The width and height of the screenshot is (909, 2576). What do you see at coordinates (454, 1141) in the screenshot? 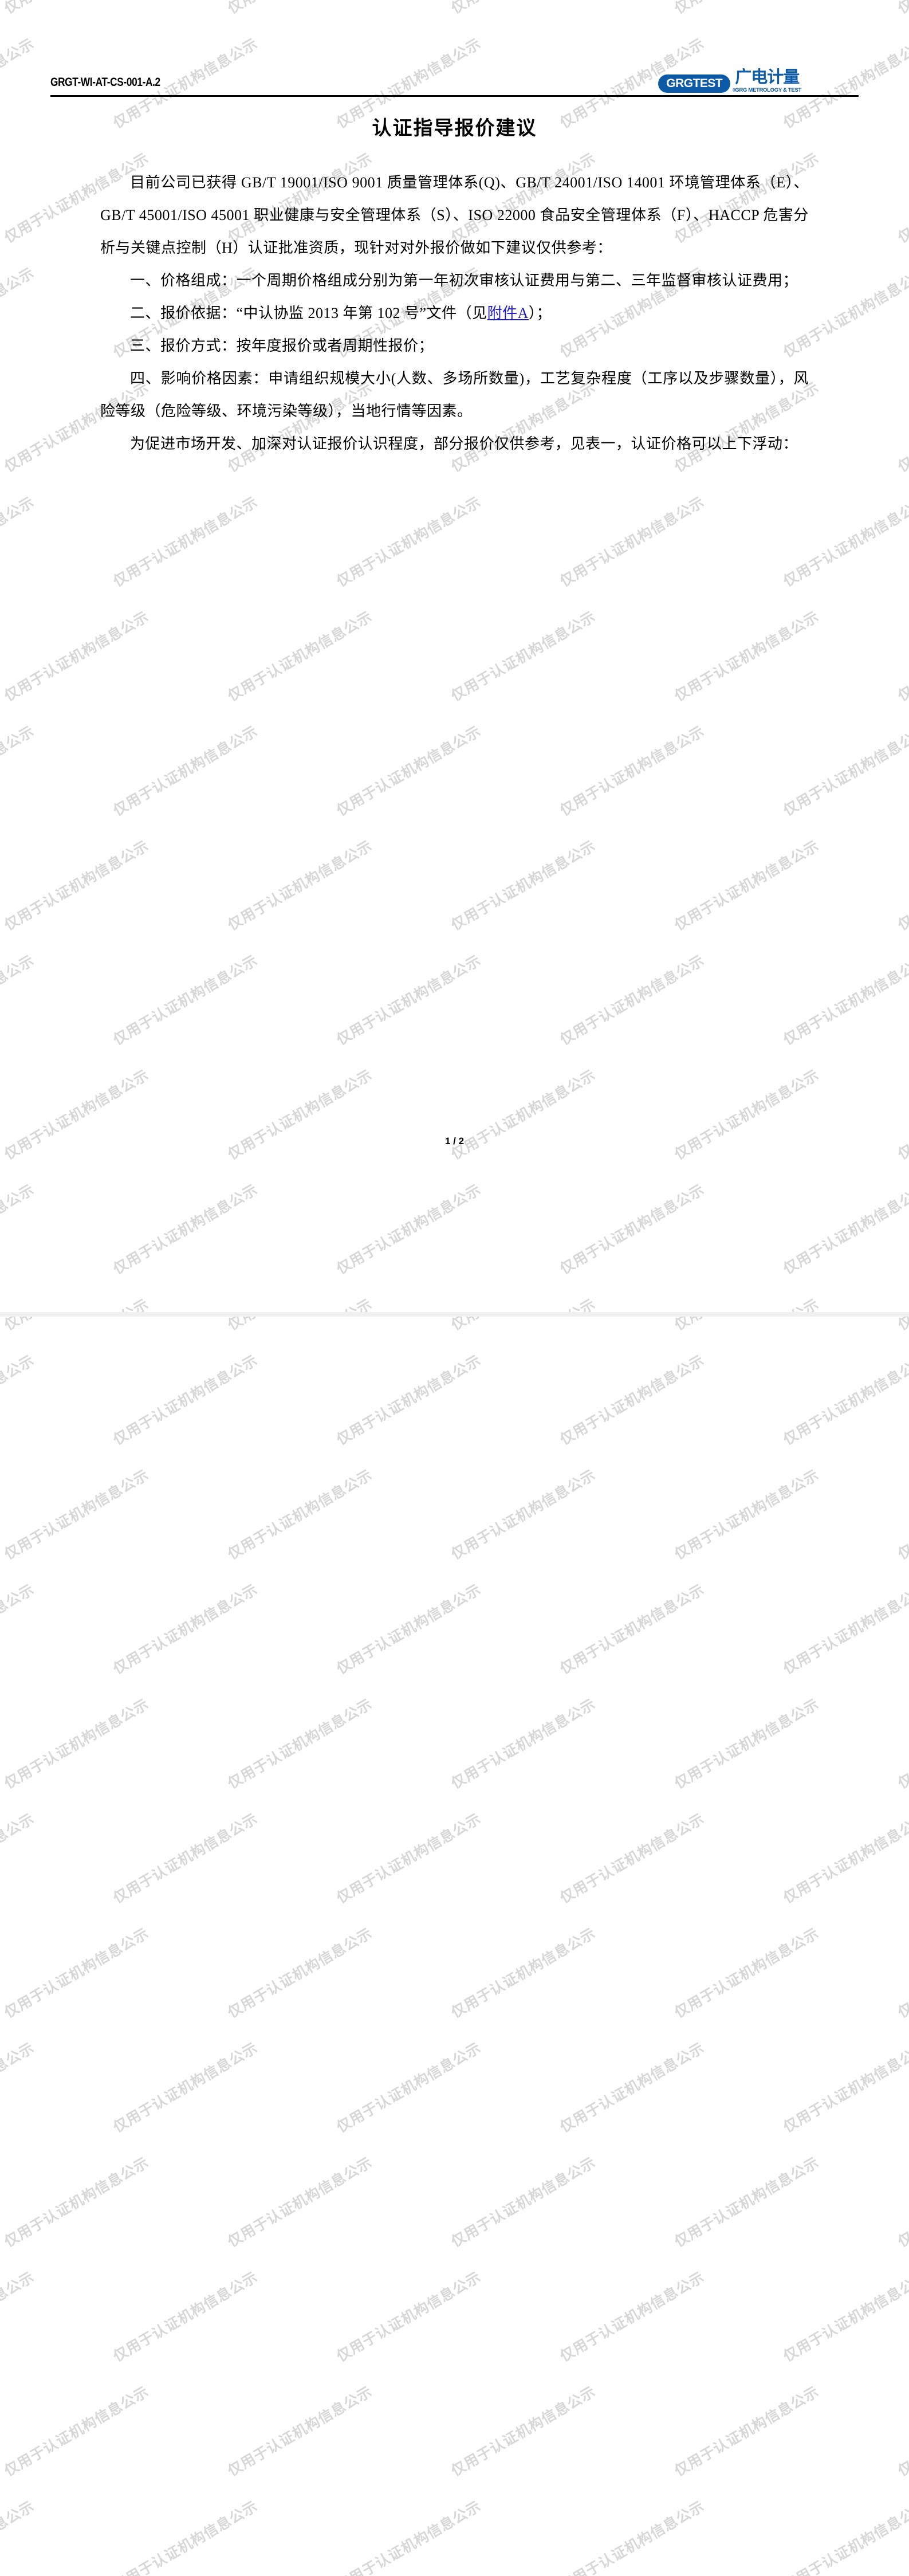
I see `page-number-1: 1 / 2` at bounding box center [454, 1141].